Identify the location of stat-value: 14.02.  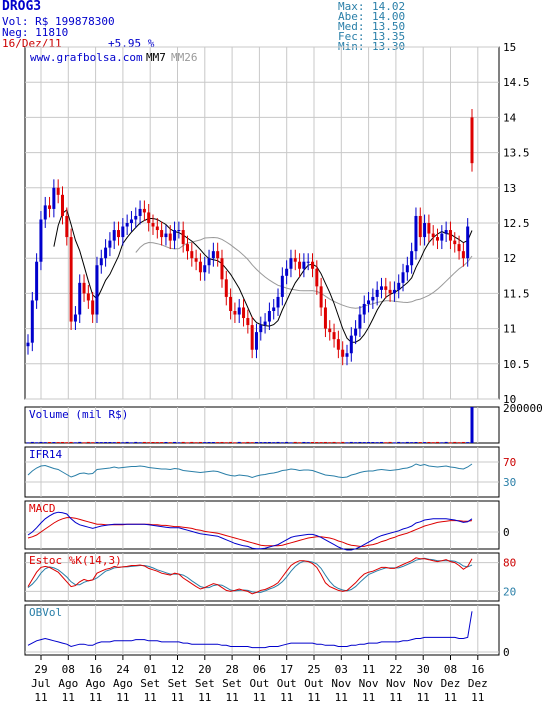
(389, 6).